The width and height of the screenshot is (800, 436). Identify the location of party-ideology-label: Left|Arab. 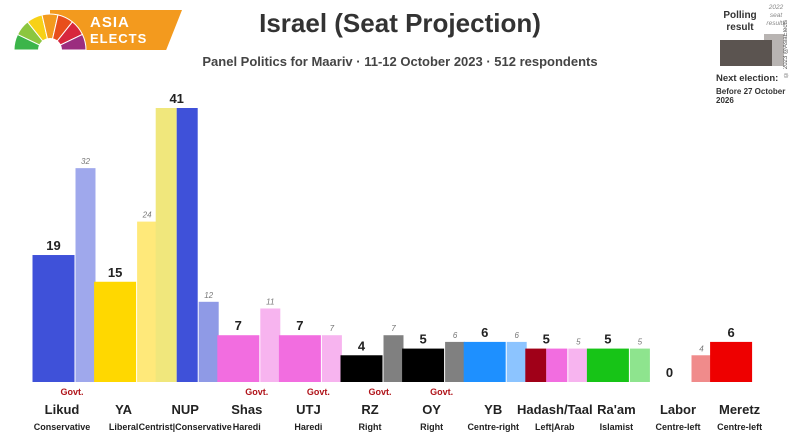
(555, 427).